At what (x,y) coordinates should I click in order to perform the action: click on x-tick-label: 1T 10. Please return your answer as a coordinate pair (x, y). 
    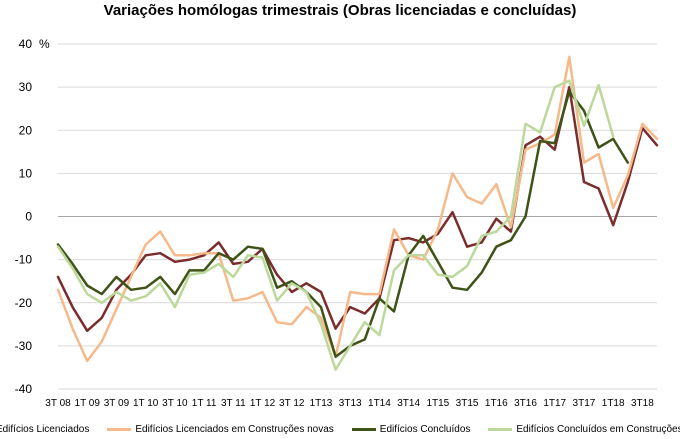
    Looking at the image, I should click on (146, 403).